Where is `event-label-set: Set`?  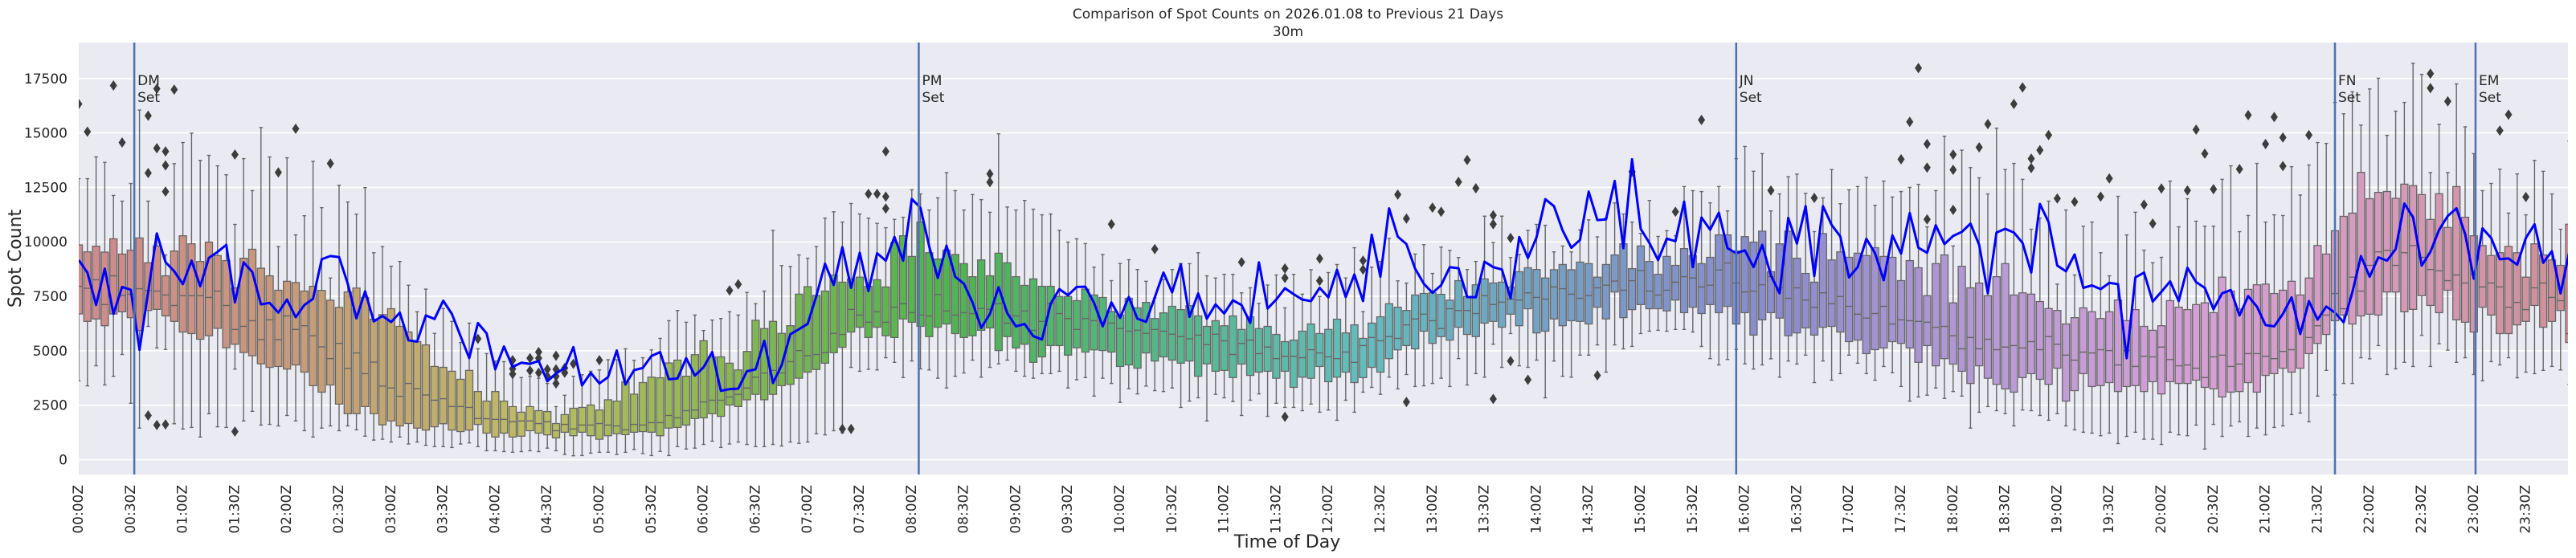
event-label-set: Set is located at coordinates (2490, 98).